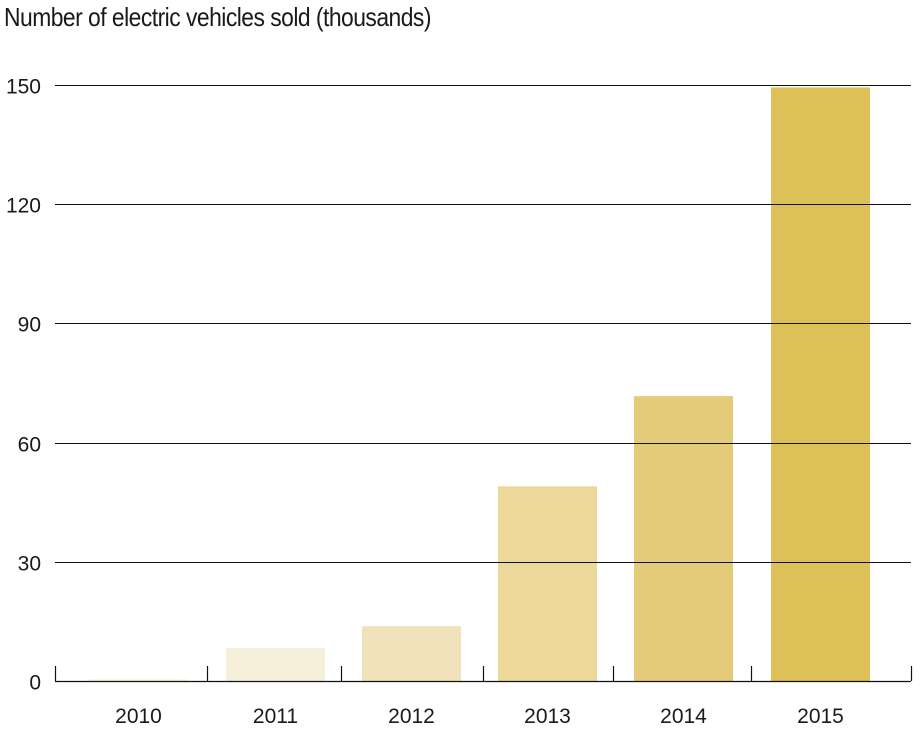  I want to click on bar-2014, so click(683, 538).